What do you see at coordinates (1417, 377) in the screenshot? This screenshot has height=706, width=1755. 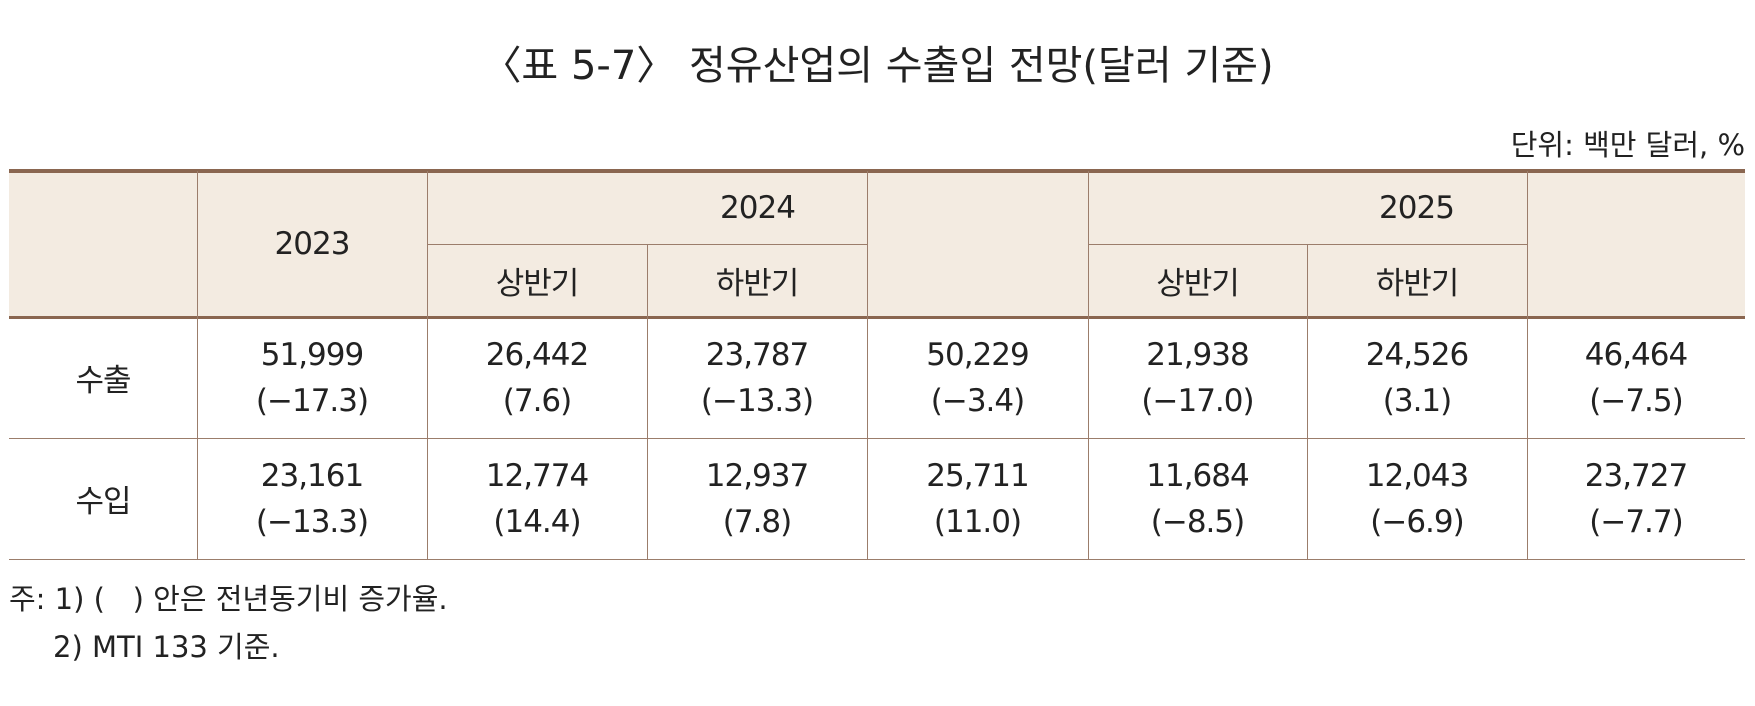 I see `data-cell: 24,526 (3.1)` at bounding box center [1417, 377].